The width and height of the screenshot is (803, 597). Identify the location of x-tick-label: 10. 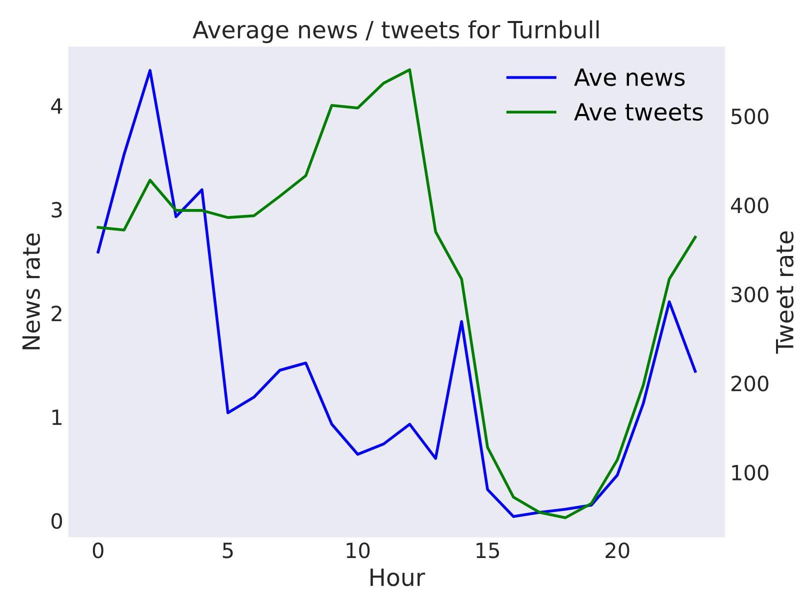
(358, 550).